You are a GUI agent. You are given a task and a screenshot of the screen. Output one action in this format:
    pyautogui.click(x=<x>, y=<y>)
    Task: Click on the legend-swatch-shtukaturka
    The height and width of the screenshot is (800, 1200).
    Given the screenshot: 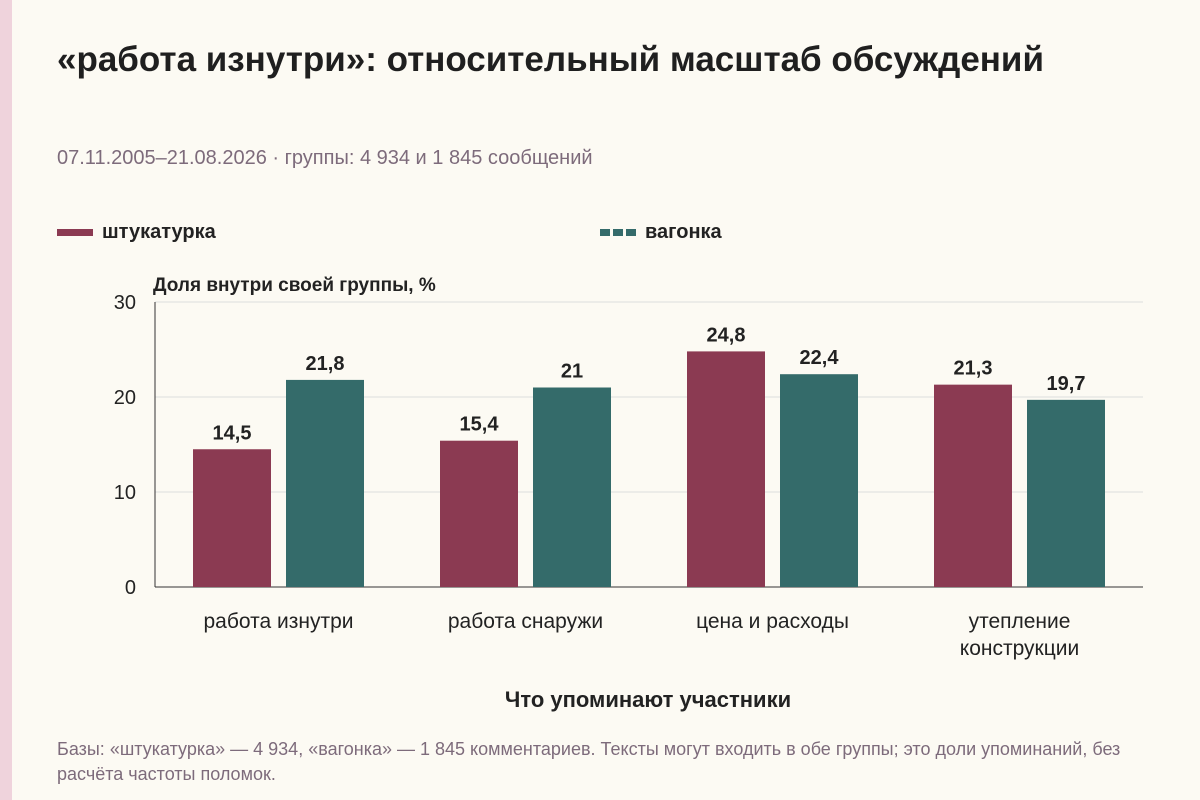 What is the action you would take?
    pyautogui.click(x=75, y=232)
    